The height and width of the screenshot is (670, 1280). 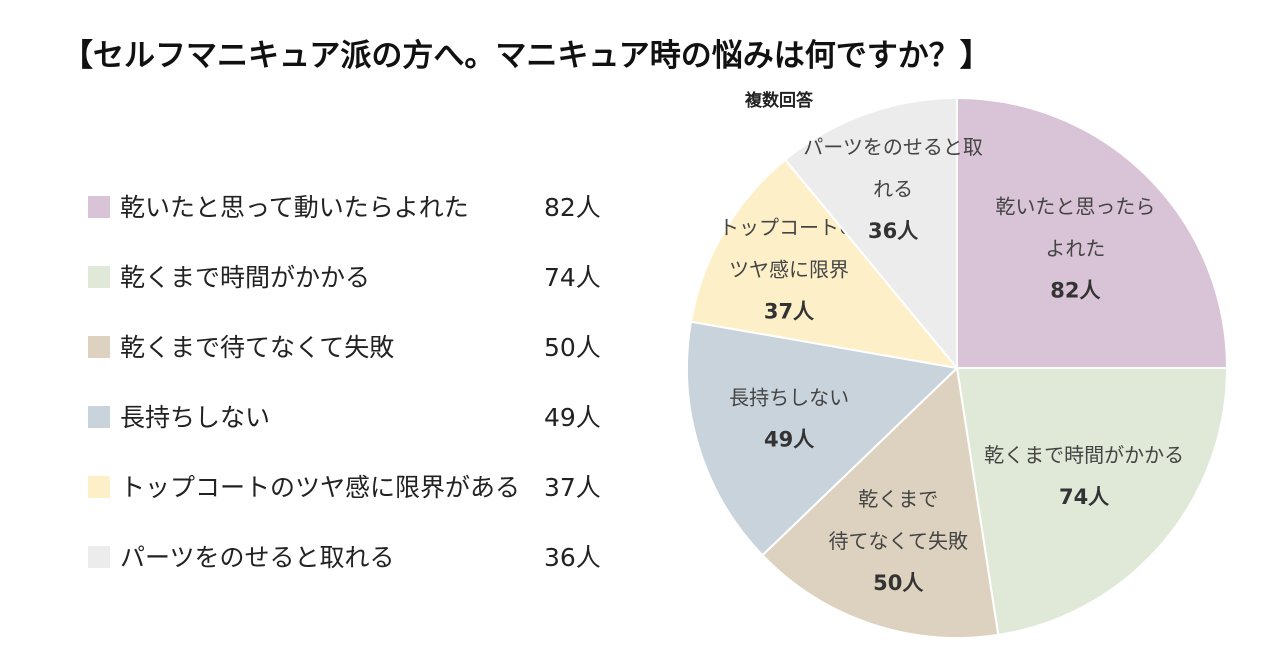 I want to click on legend-item: トップコートのツヤ感に限界がある 37人, so click(x=358, y=501).